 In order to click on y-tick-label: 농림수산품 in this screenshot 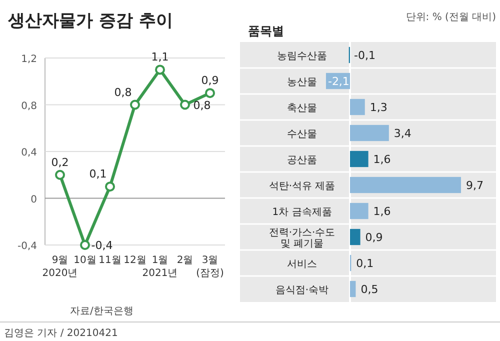, I will do `click(302, 56)`.